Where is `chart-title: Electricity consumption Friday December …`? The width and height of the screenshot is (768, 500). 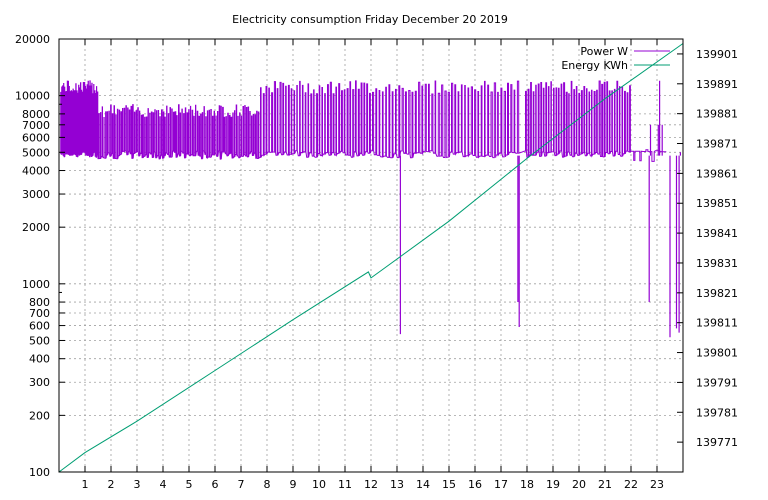
chart-title: Electricity consumption Friday December … is located at coordinates (370, 19).